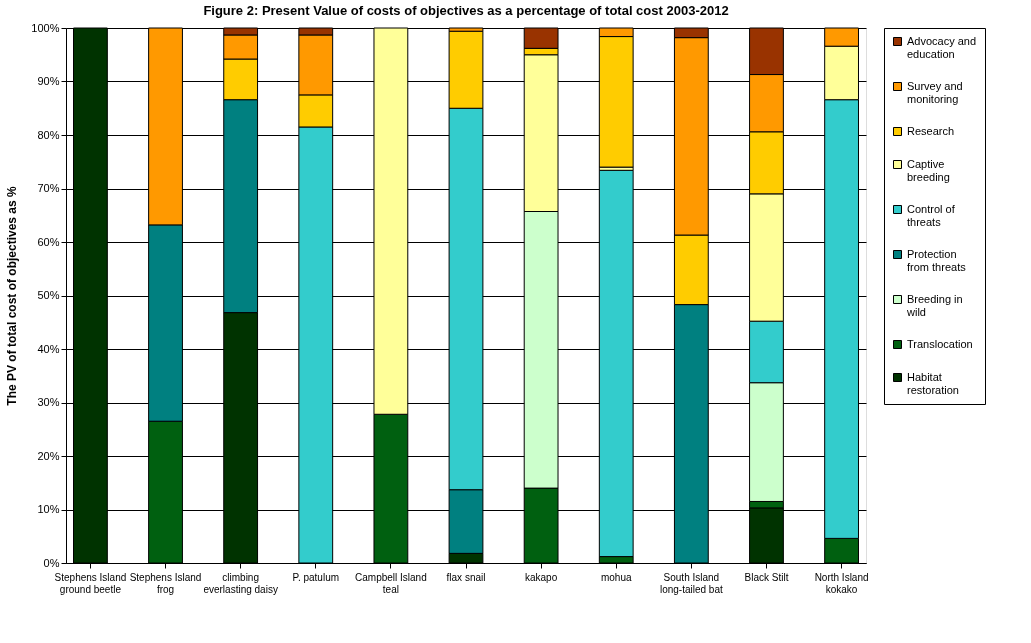 This screenshot has height=643, width=1031. Describe the element at coordinates (48, 348) in the screenshot. I see `y-tick-label: 40%` at that location.